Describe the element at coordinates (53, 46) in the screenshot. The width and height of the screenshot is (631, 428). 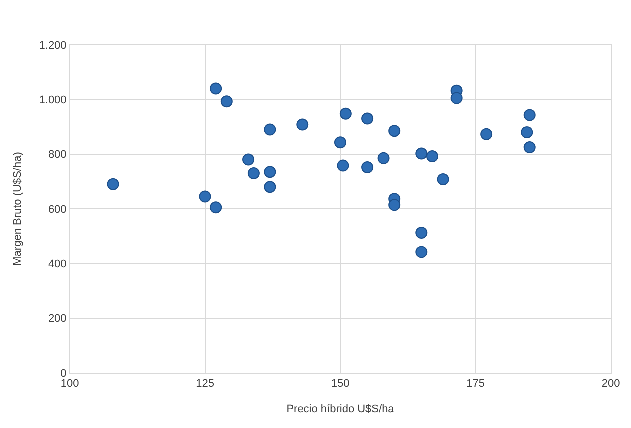
I see `y-tick-label: 1.200` at that location.